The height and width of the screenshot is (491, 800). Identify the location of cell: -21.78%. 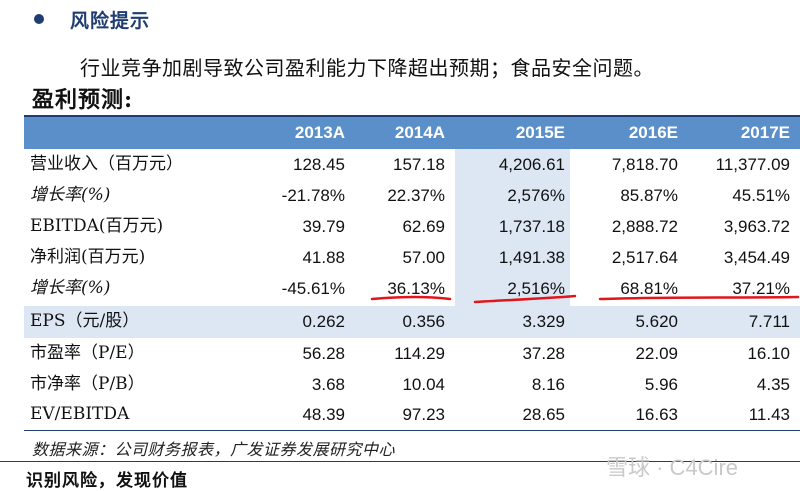
(313, 195).